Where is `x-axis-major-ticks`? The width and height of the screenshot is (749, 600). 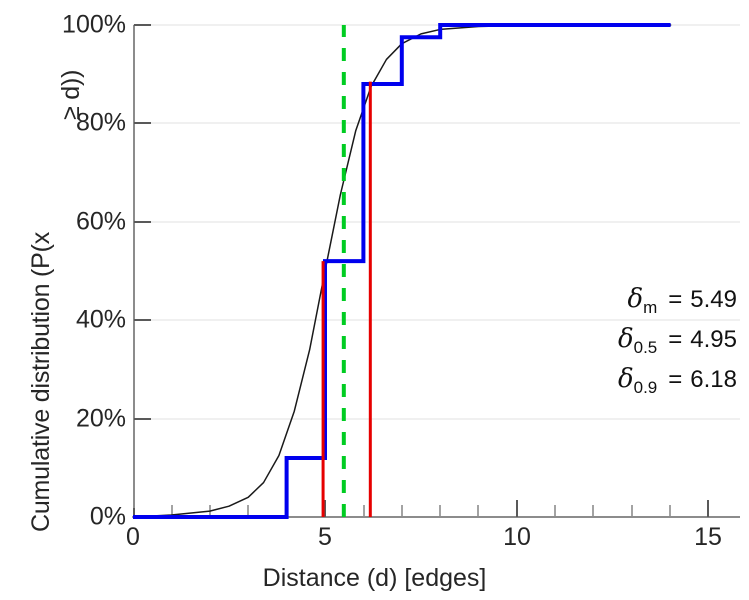 x-axis-major-ticks is located at coordinates (516, 508).